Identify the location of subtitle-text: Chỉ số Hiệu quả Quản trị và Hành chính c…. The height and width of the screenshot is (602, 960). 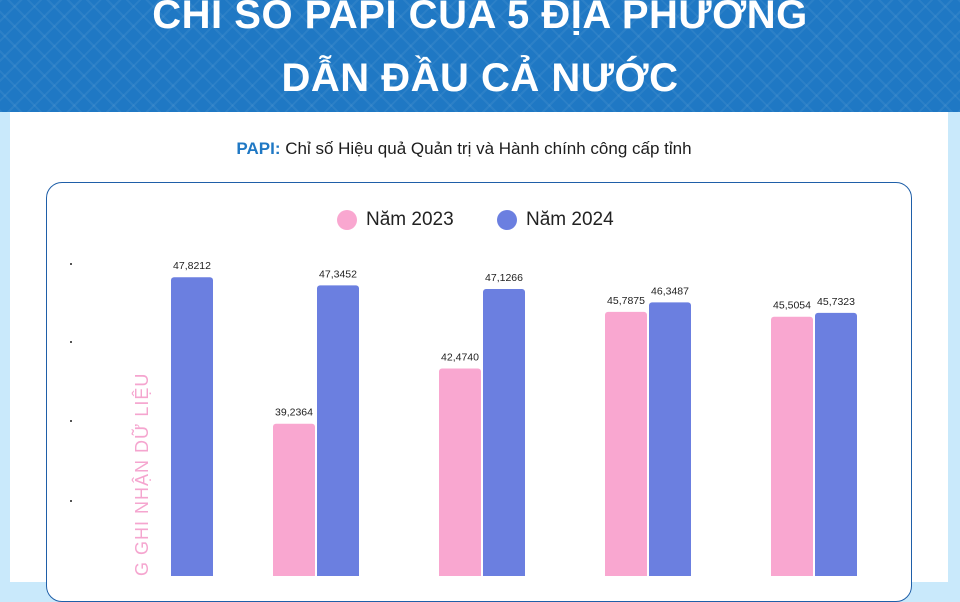
(486, 148).